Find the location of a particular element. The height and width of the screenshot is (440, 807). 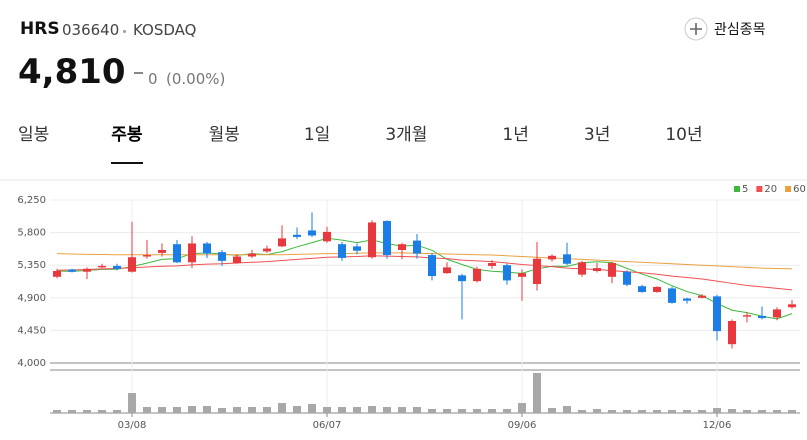

tab: 3개월 is located at coordinates (406, 135).